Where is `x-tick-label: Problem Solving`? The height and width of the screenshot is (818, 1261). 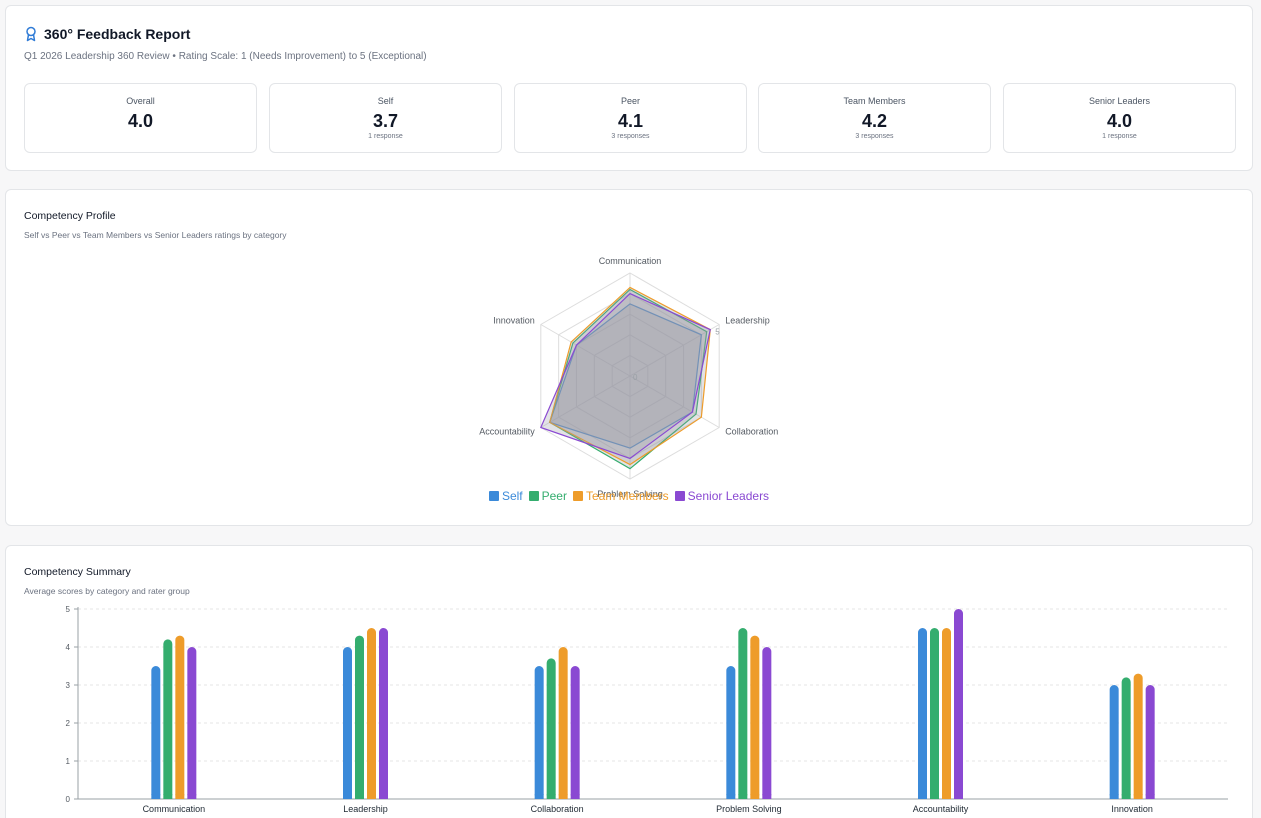 x-tick-label: Problem Solving is located at coordinates (749, 809).